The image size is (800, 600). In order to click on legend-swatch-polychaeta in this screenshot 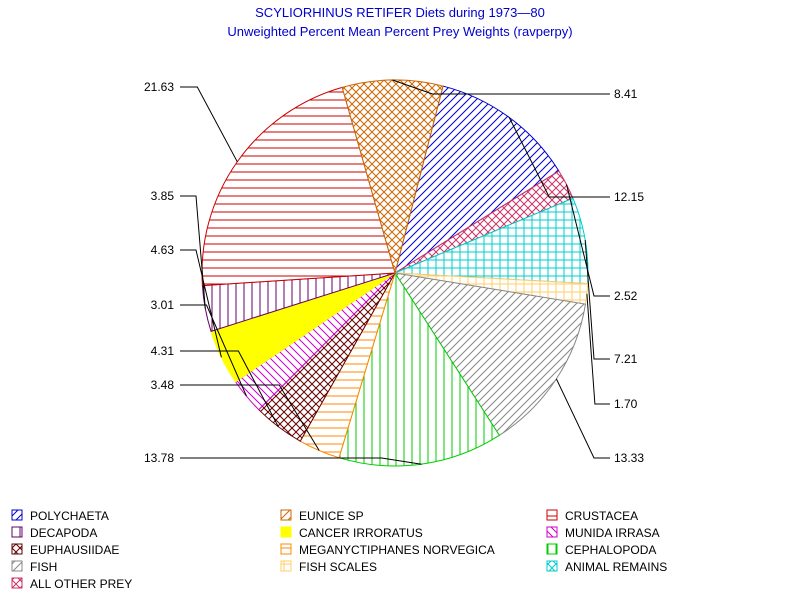, I will do `click(17, 515)`.